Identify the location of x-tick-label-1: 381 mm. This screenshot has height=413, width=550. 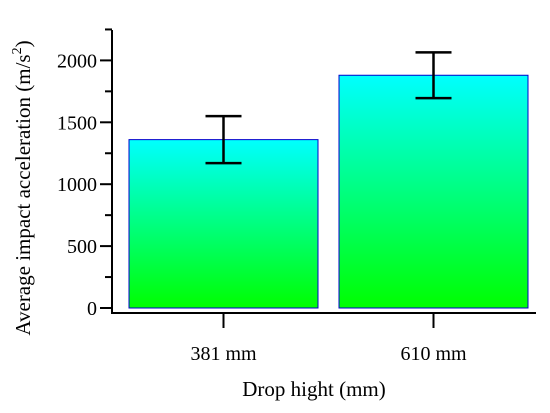
(223, 354).